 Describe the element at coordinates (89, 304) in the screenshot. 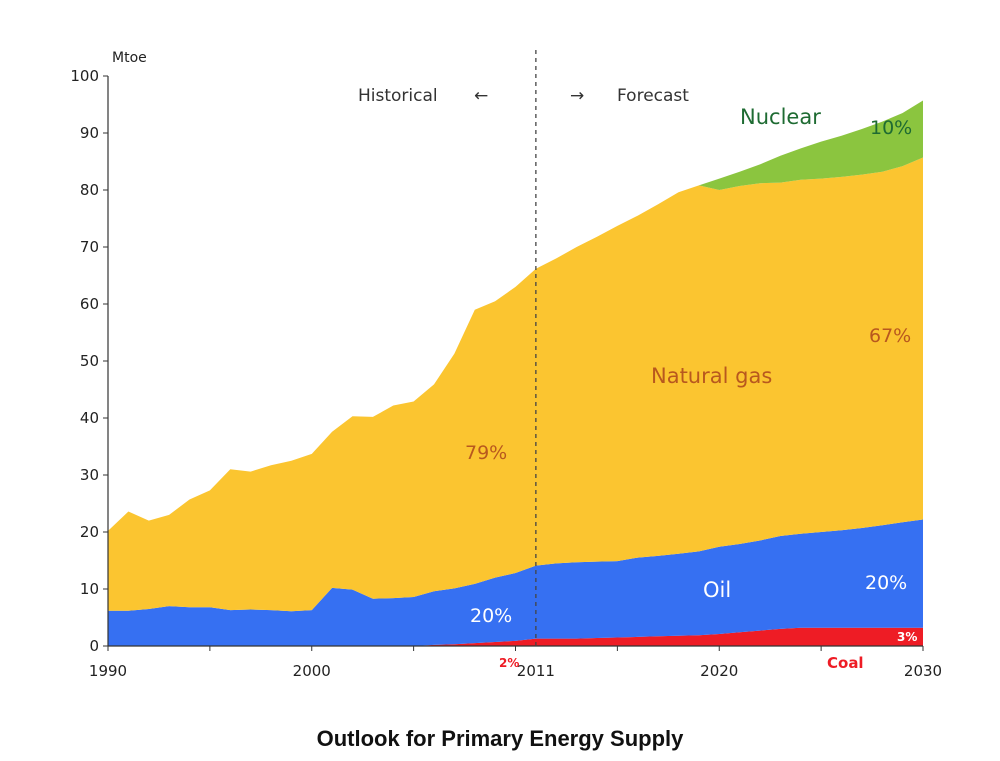

I see `y-tick-label: 60` at that location.